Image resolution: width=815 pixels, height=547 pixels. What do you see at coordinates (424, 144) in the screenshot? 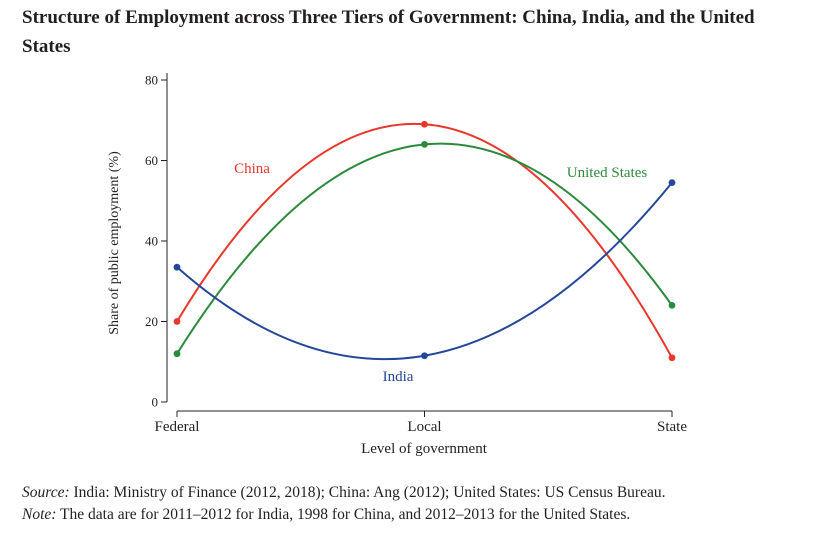
I see `point-united-states-local` at bounding box center [424, 144].